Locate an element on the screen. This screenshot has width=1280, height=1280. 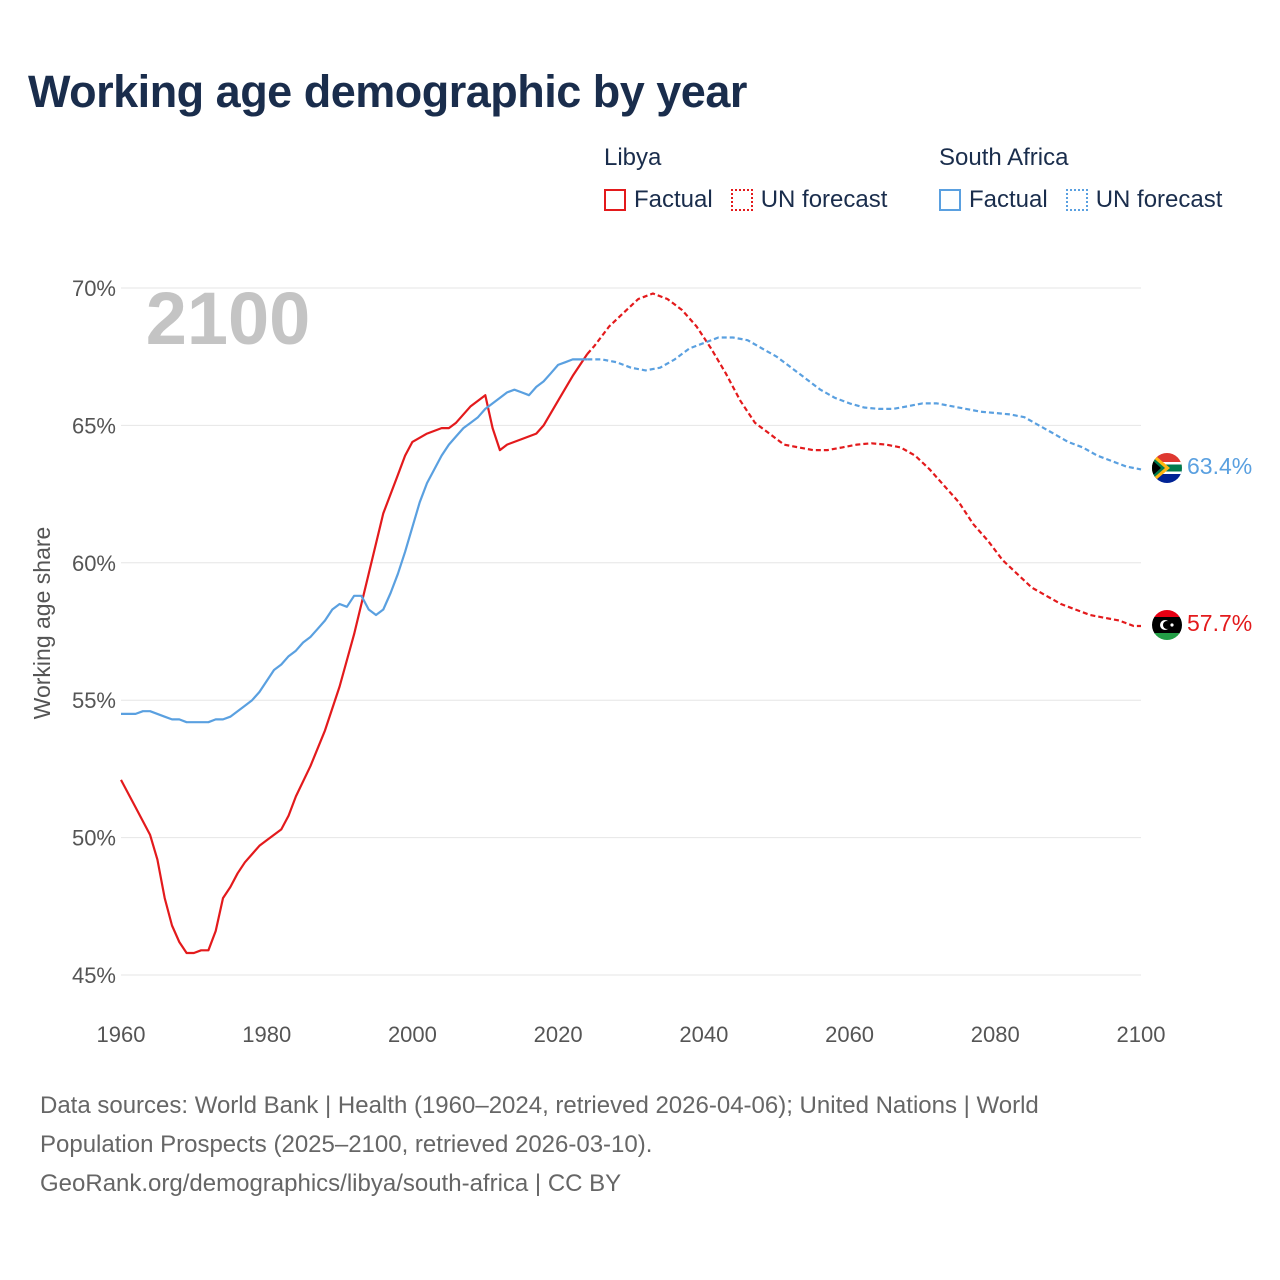
end-markers is located at coordinates (1167, 546).